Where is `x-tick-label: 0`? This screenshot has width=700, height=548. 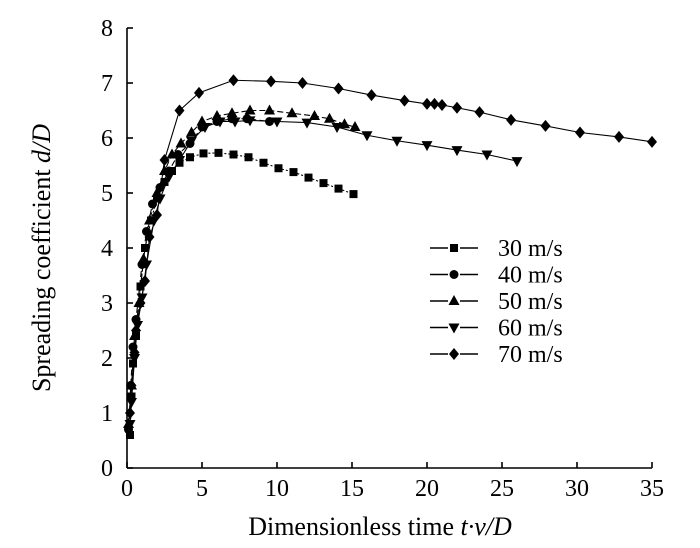 x-tick-label: 0 is located at coordinates (127, 489).